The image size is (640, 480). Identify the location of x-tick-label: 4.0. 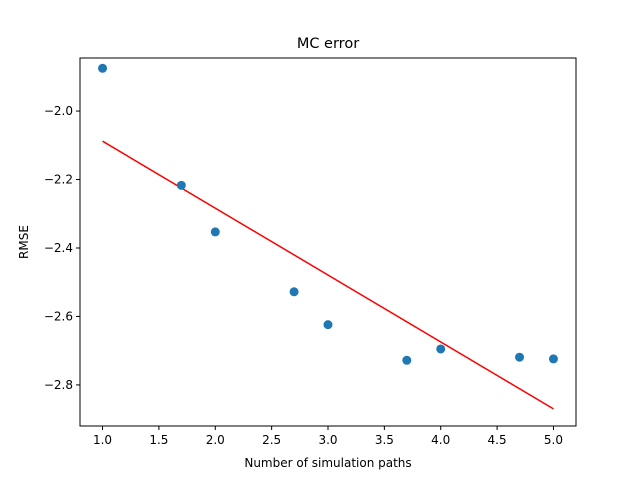
(440, 440).